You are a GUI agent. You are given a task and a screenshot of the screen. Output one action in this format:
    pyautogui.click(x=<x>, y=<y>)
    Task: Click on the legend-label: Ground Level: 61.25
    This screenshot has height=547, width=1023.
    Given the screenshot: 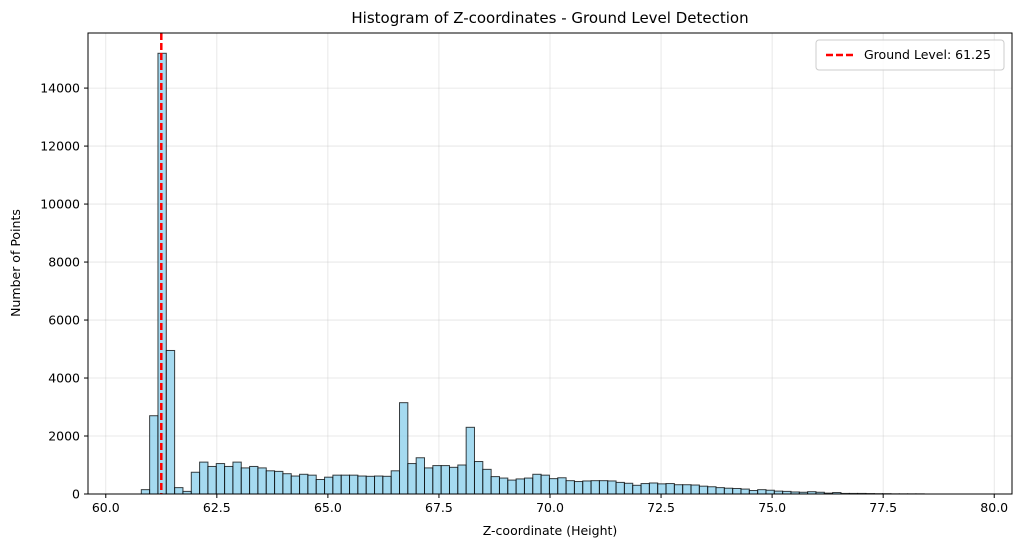 What is the action you would take?
    pyautogui.click(x=927, y=54)
    